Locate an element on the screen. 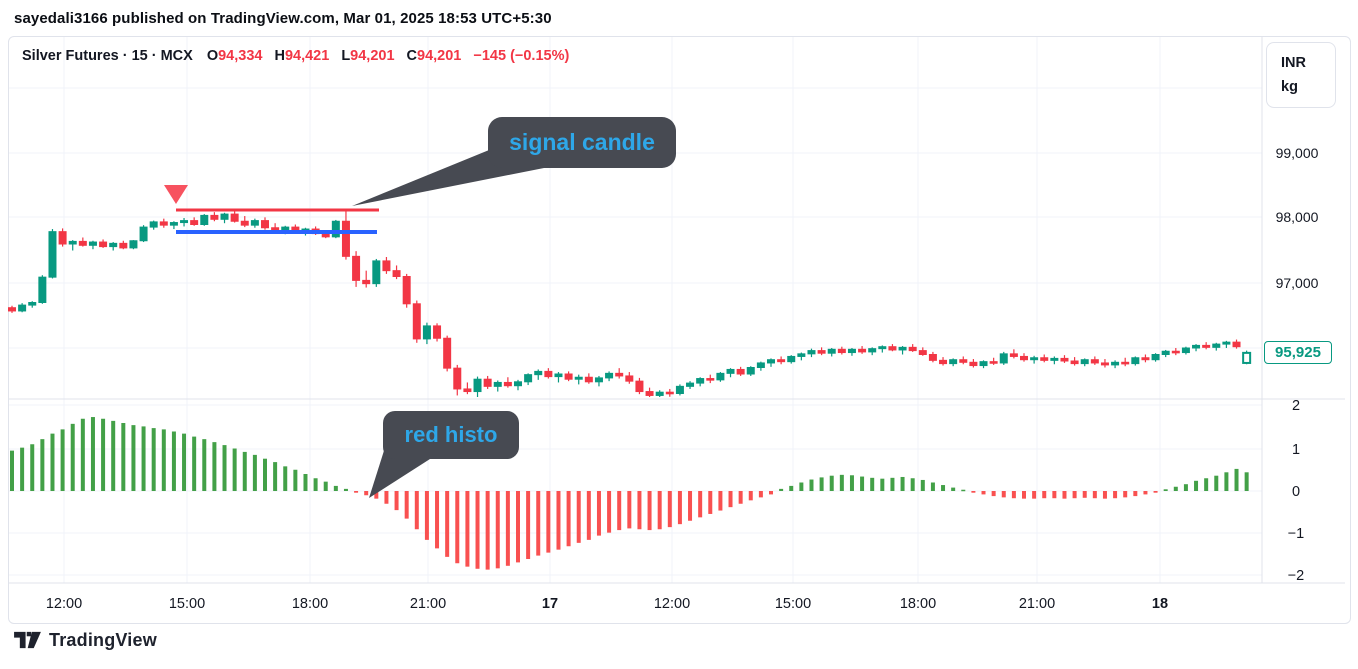  time-axis-label: 15:00 is located at coordinates (793, 604).